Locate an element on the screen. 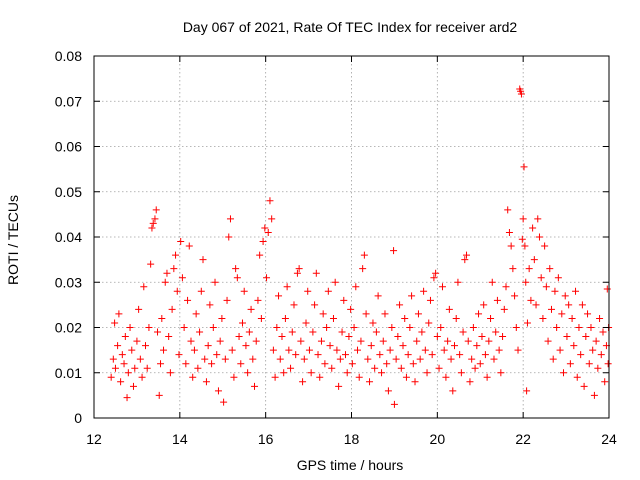 The height and width of the screenshot is (480, 640). y-tick-label: 0.05 is located at coordinates (68, 192).